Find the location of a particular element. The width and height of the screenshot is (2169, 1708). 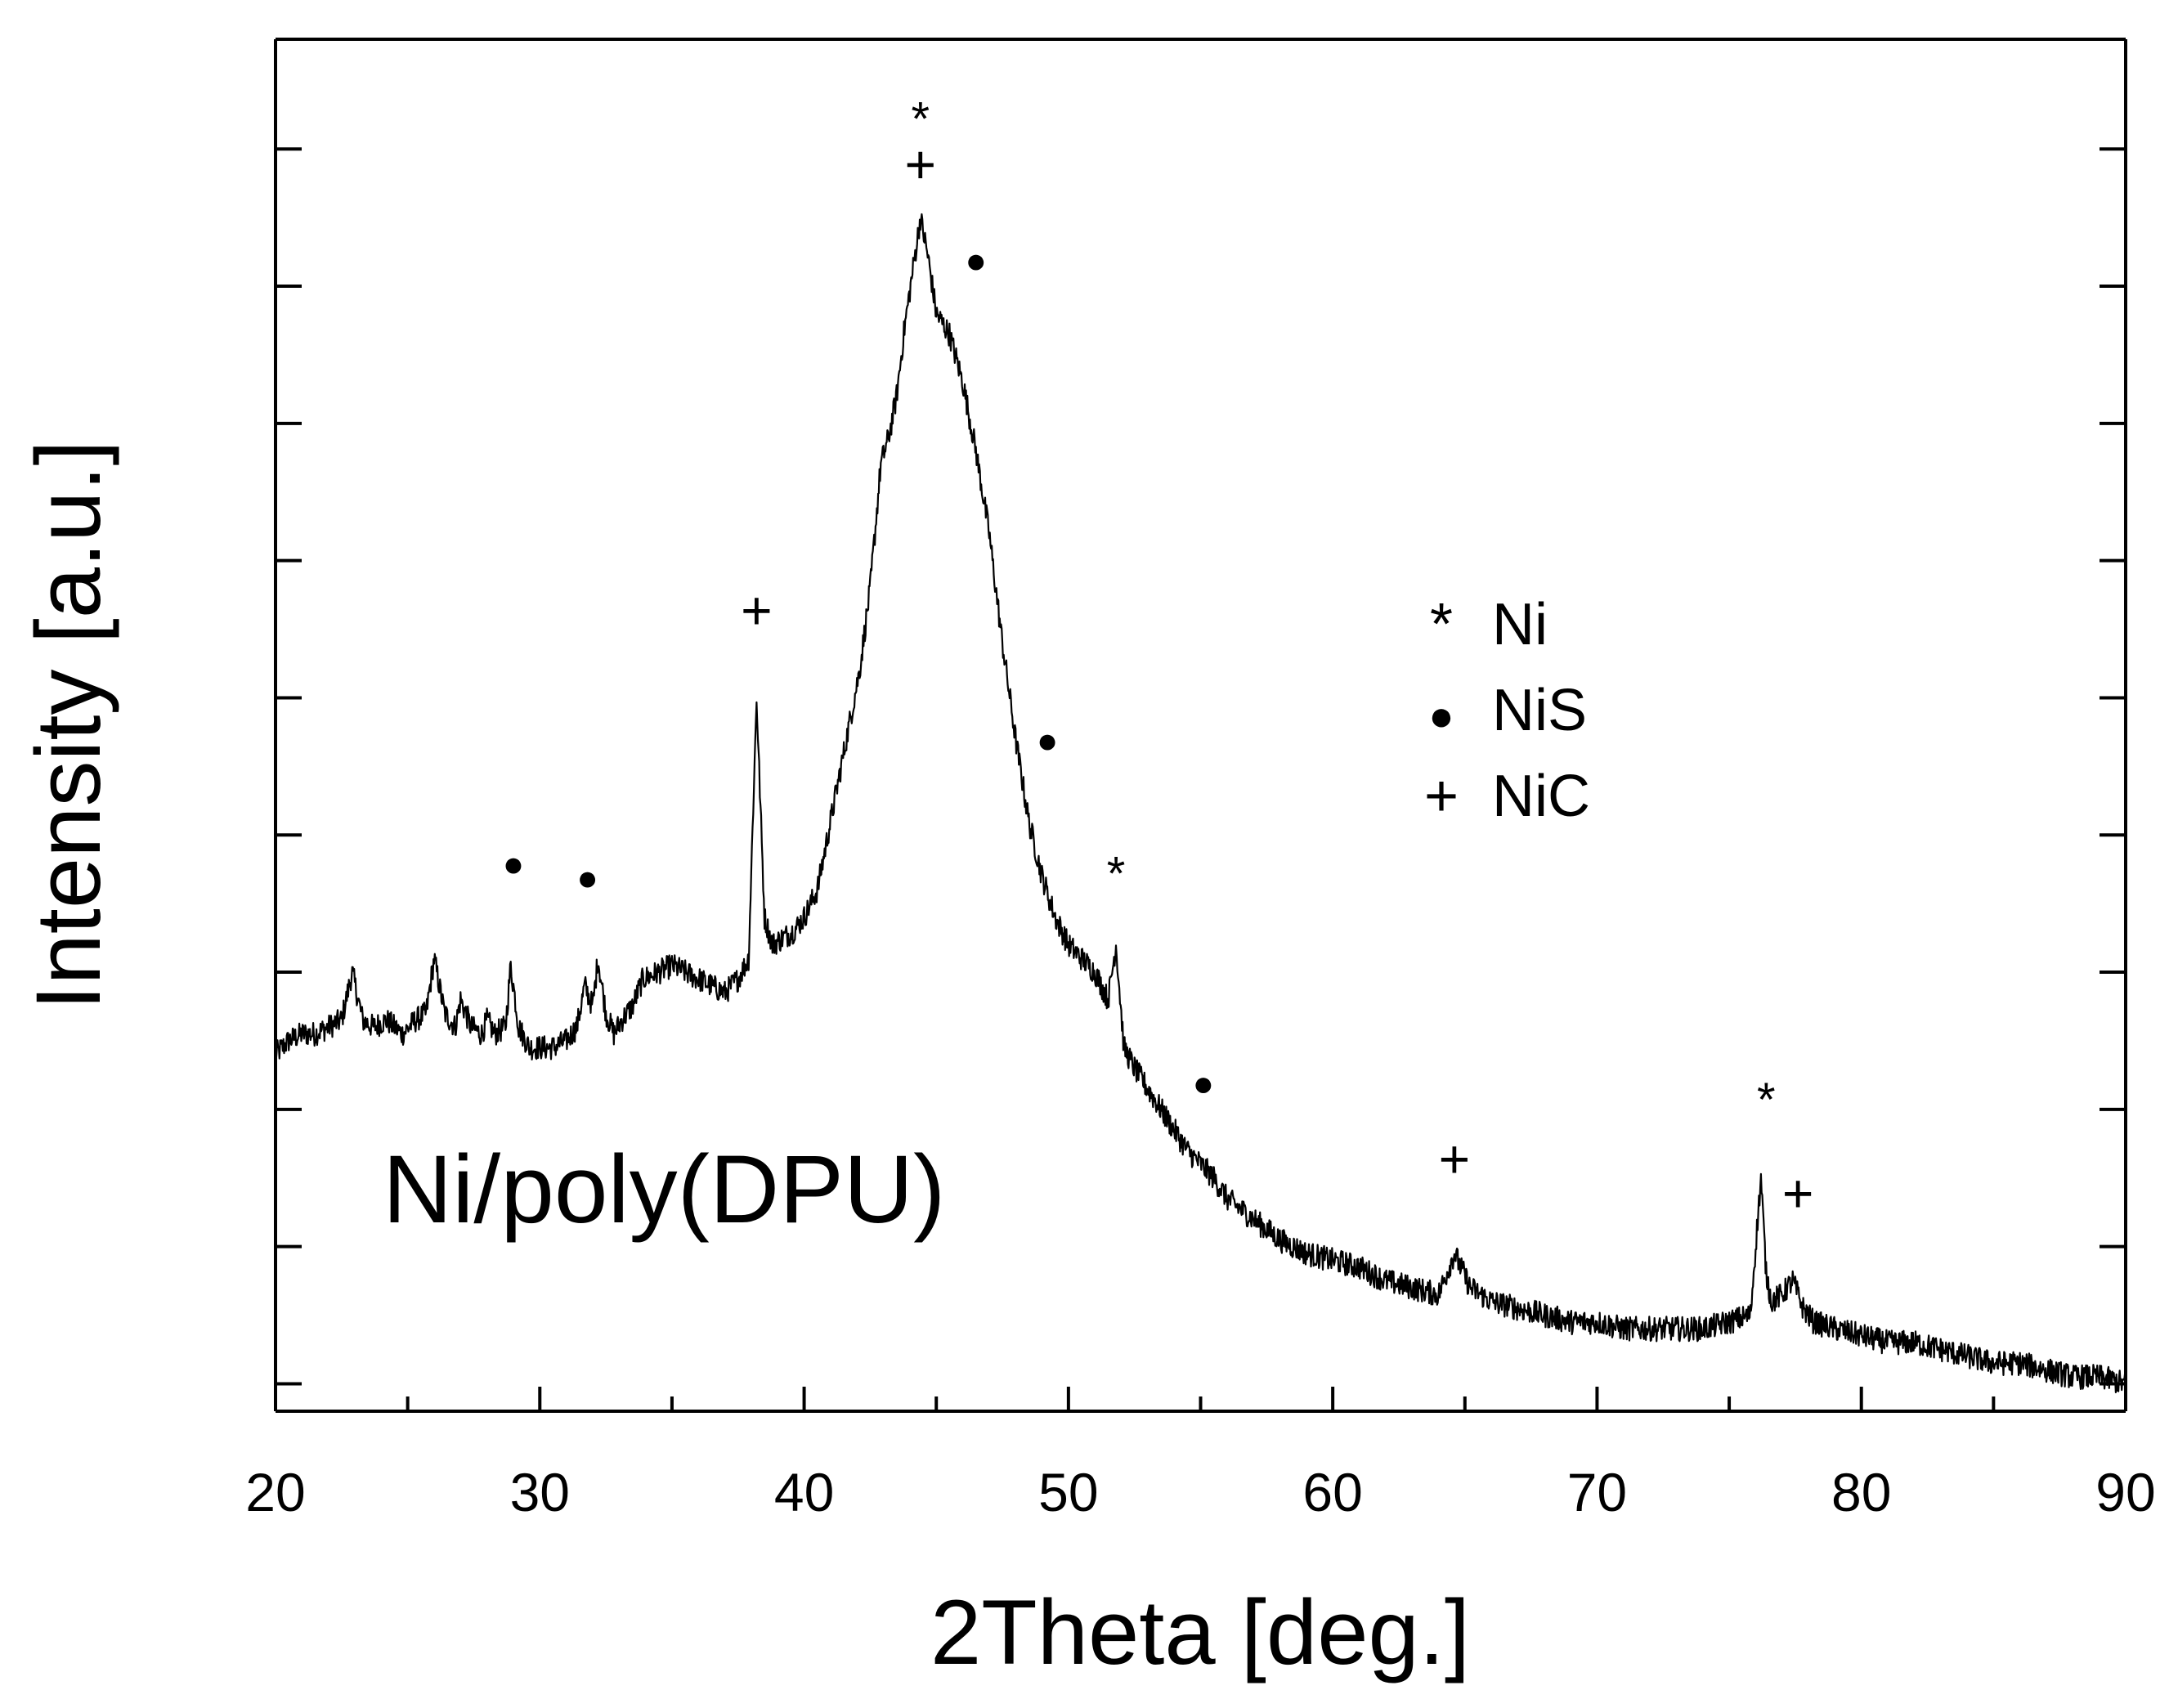

y-axis-label: Intensity [a.u.] is located at coordinates (68, 725).